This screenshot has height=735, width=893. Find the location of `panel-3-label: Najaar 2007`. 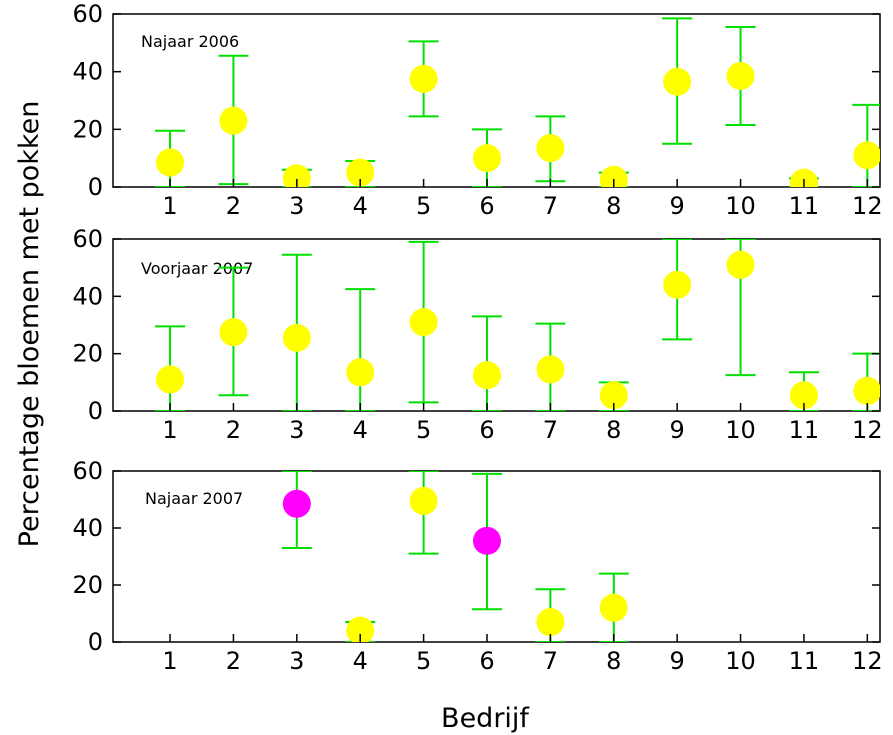

panel-3-label: Najaar 2007 is located at coordinates (194, 498).